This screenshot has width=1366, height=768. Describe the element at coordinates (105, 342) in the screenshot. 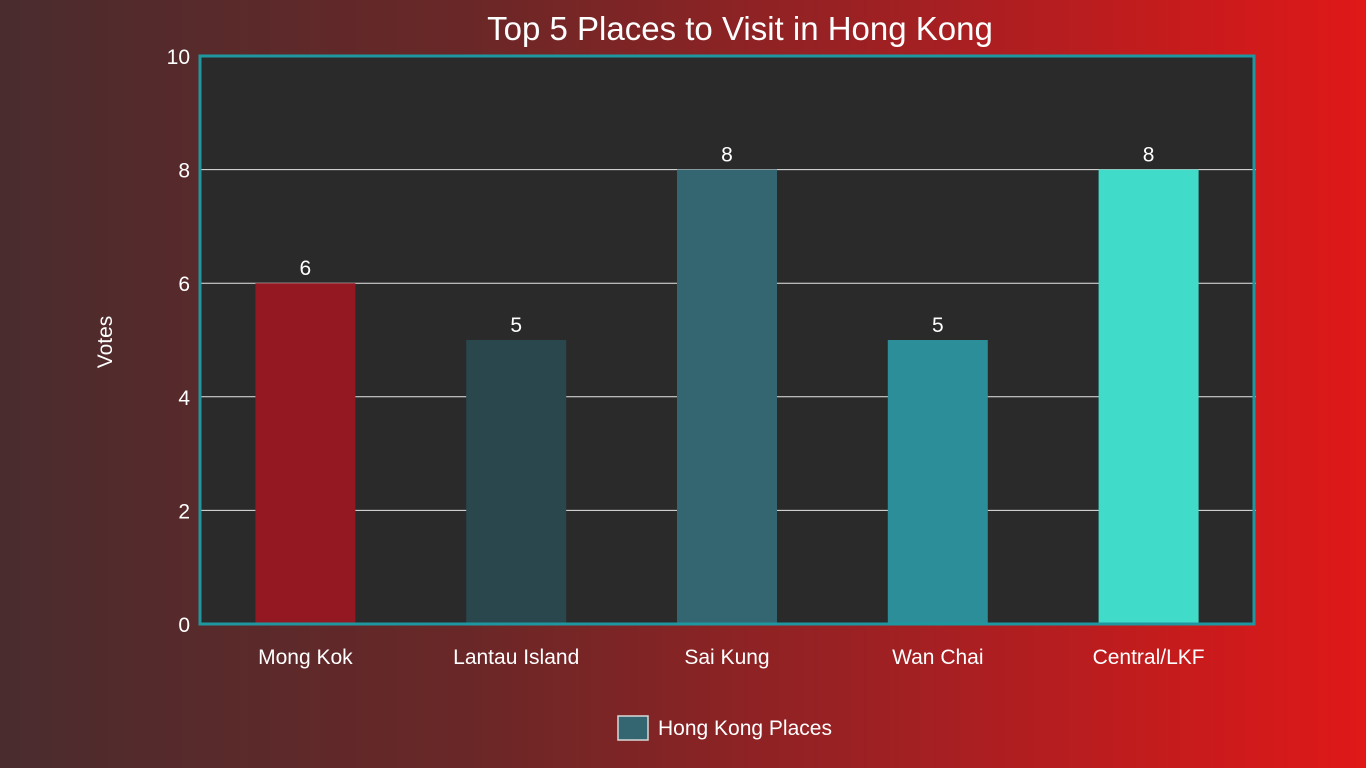

I see `y-axis-label: Votes` at that location.